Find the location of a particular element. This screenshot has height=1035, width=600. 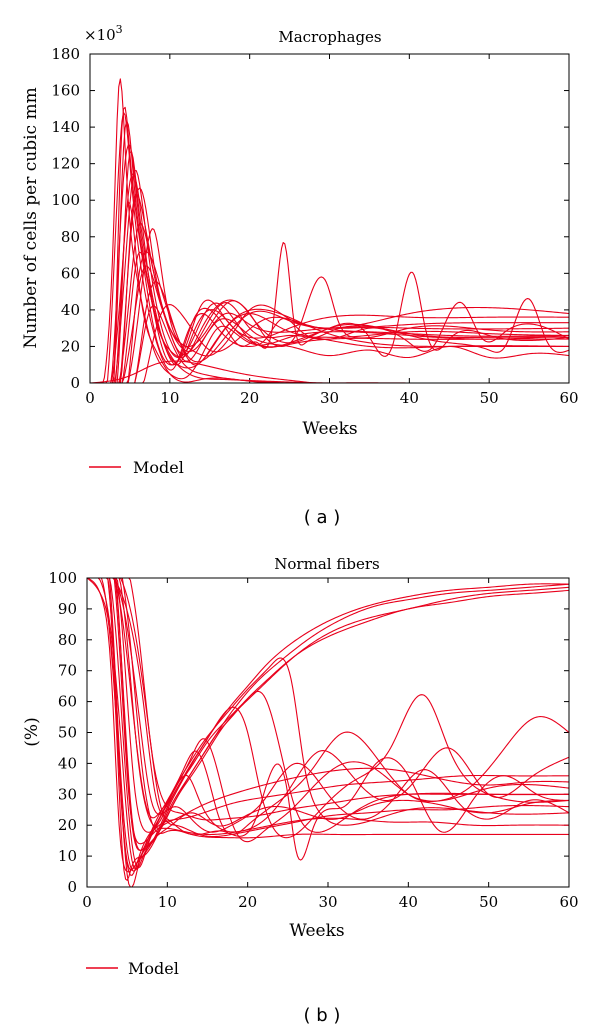

chart-b-ytick-label: 100 is located at coordinates (62, 578).